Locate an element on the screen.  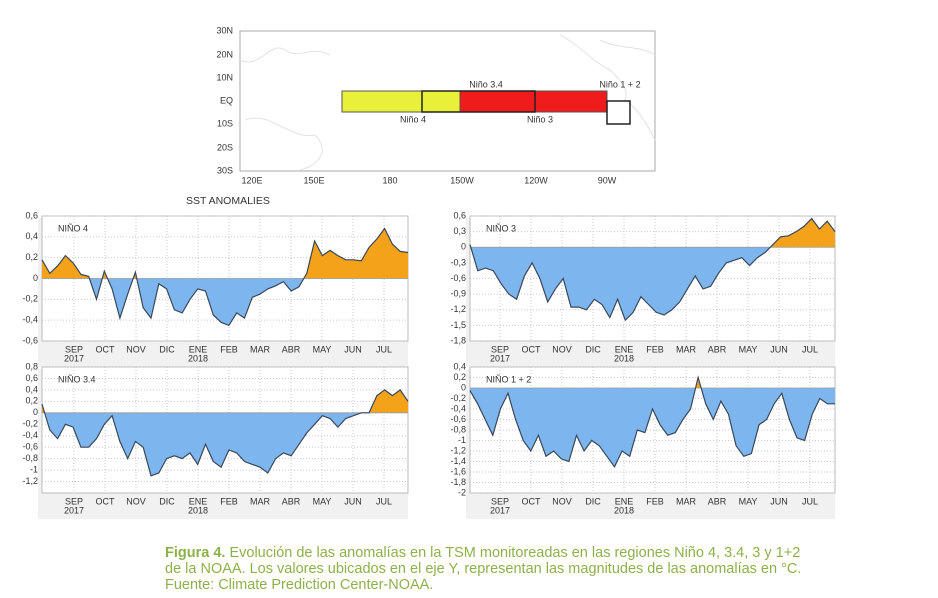
y-tick-label: -1,4 is located at coordinates (458, 461).